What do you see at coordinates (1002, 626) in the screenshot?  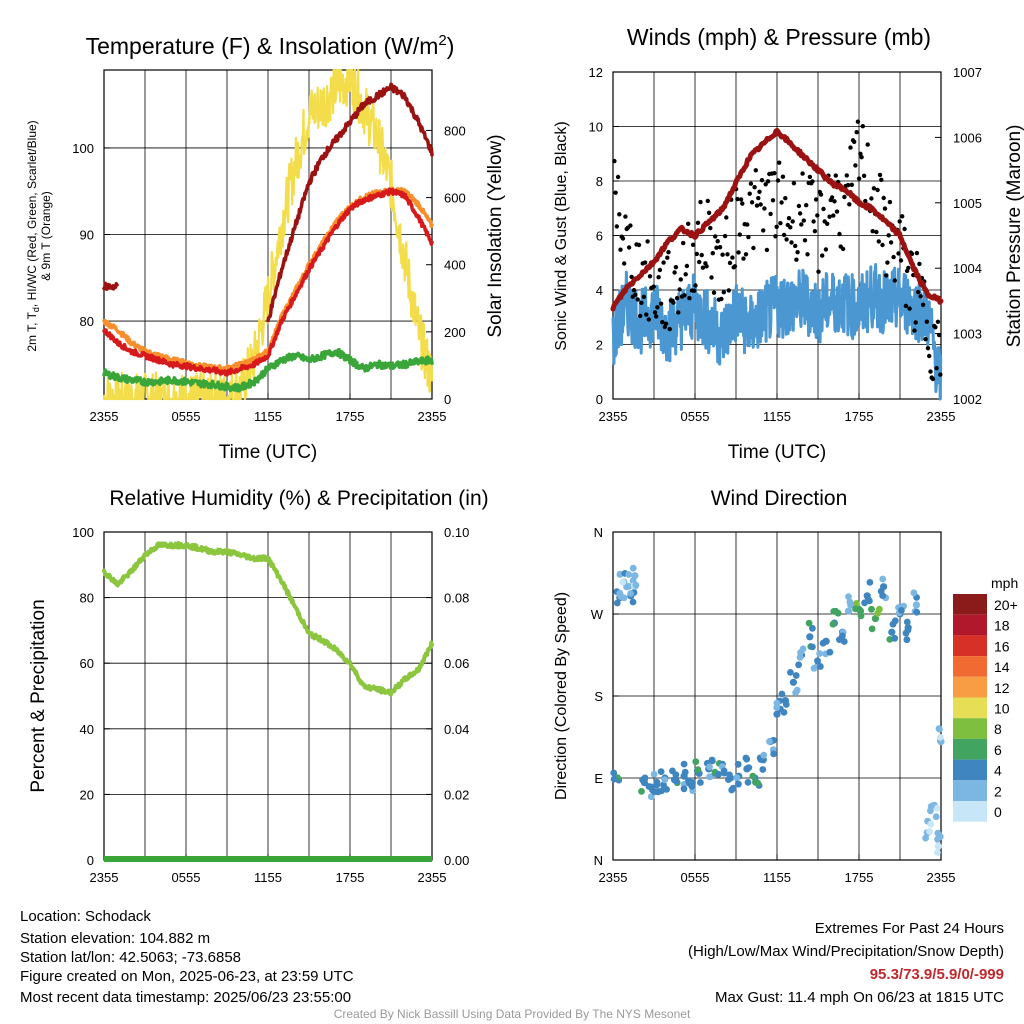 I see `legend-label: 18` at bounding box center [1002, 626].